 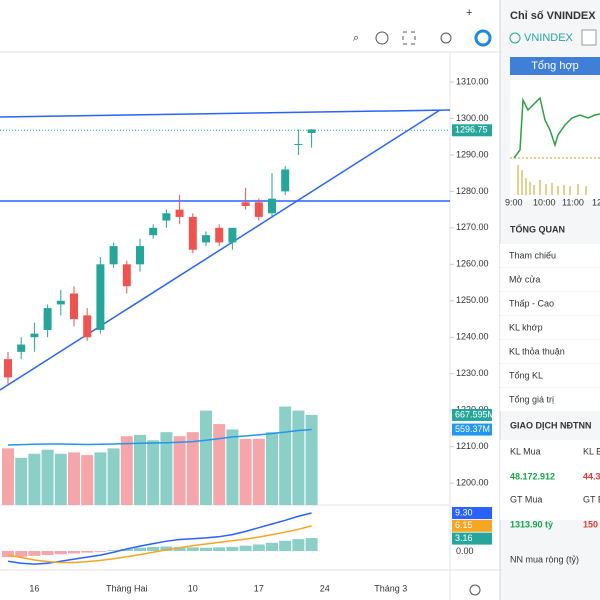 What do you see at coordinates (537, 351) in the screenshot?
I see `row-label: KL thỏa thuận` at bounding box center [537, 351].